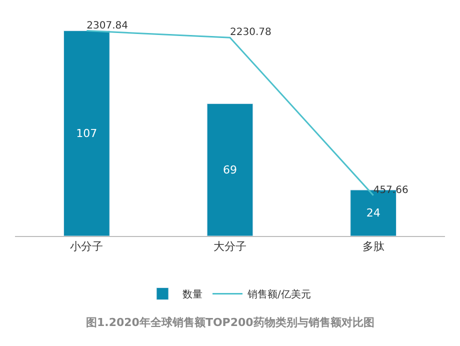  What do you see at coordinates (373, 247) in the screenshot?
I see `x-tick-label: 多肽` at bounding box center [373, 247].